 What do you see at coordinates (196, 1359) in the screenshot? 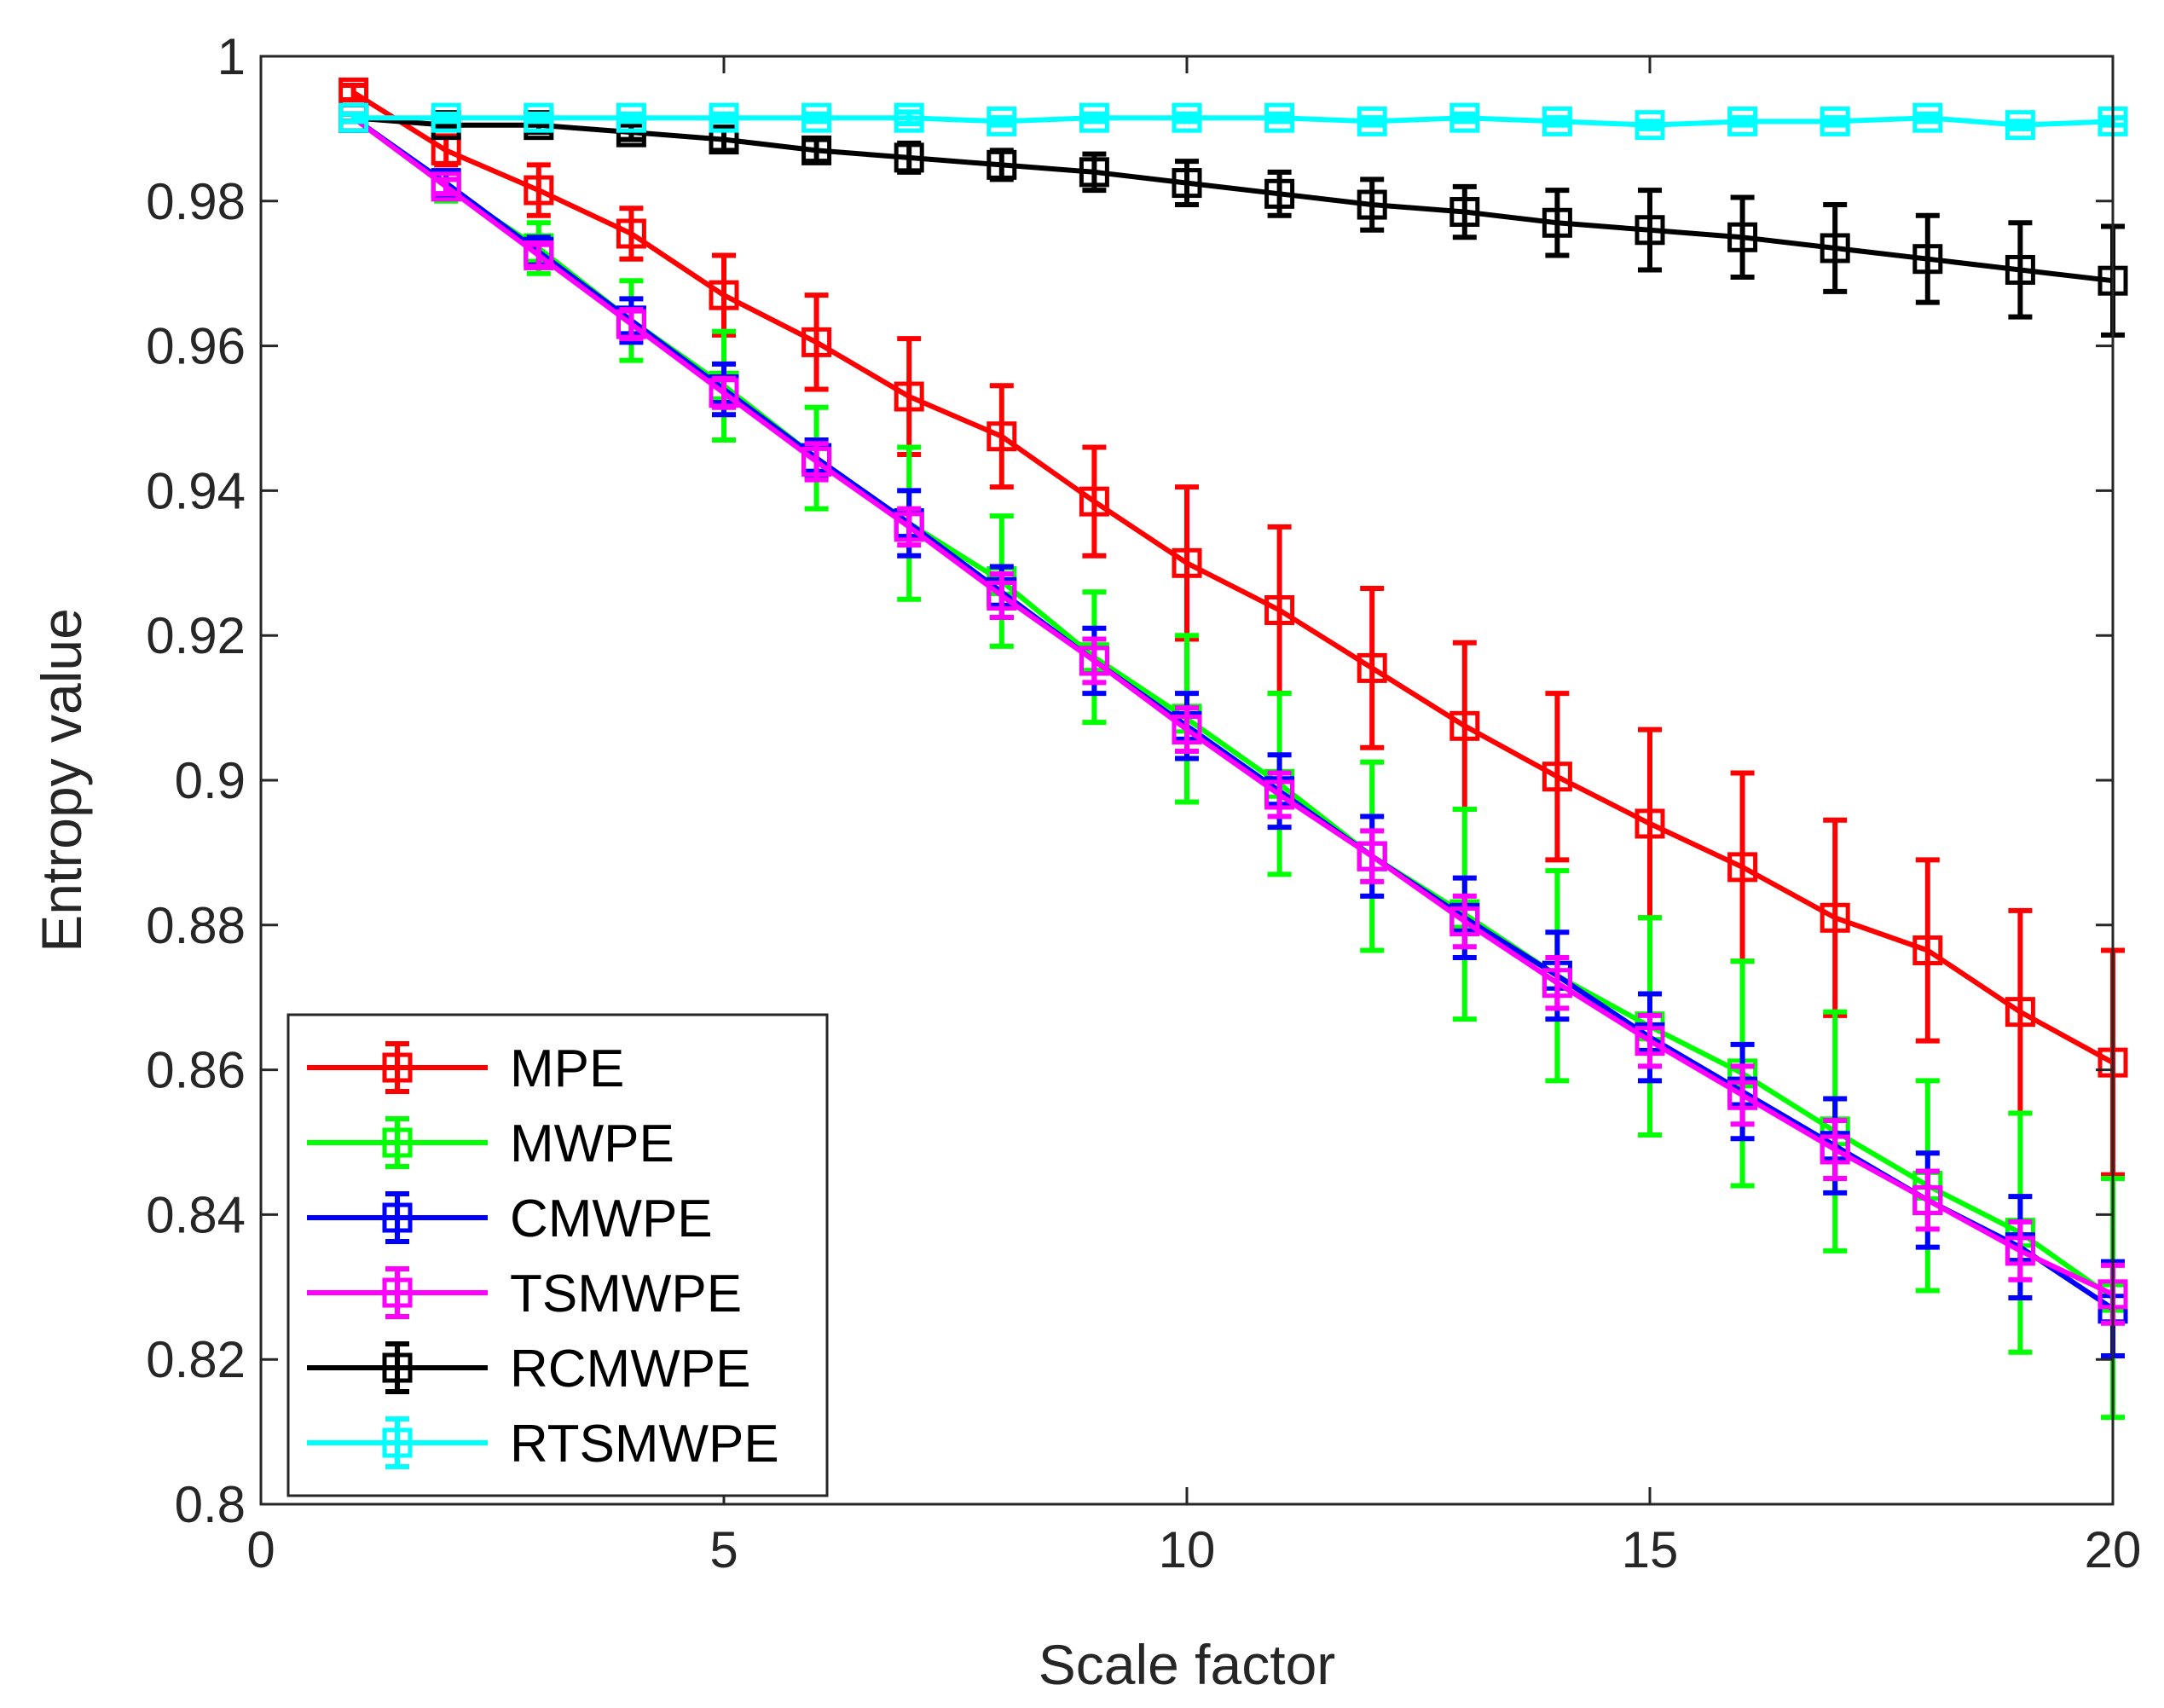
I see `y-tick-label: 0.82` at bounding box center [196, 1359].